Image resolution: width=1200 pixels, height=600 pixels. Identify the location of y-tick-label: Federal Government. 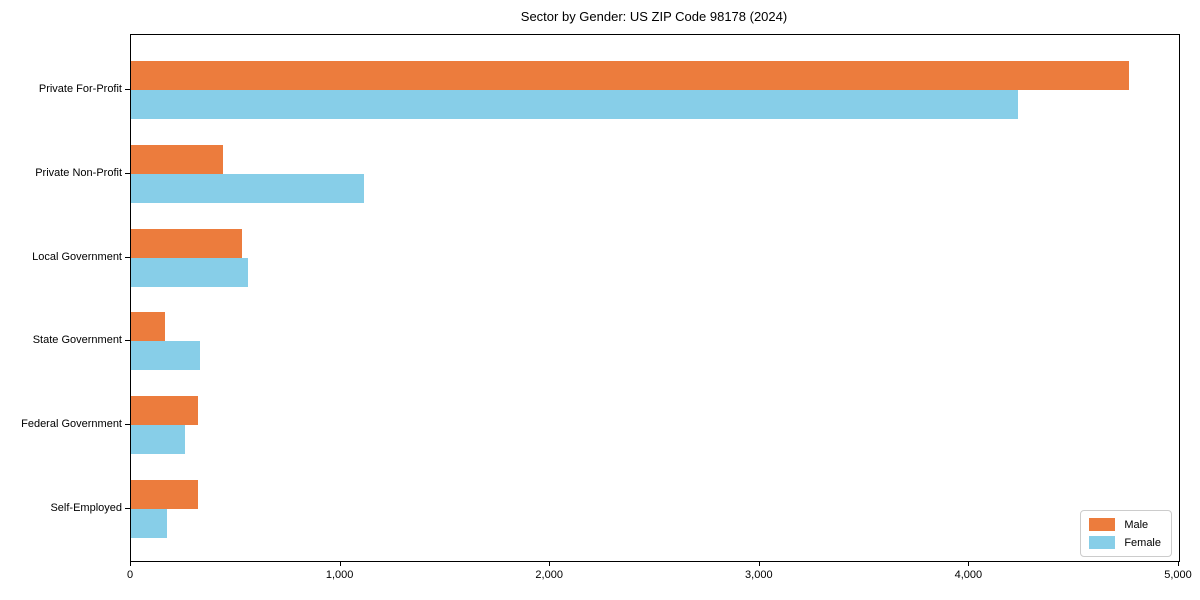
(71, 424).